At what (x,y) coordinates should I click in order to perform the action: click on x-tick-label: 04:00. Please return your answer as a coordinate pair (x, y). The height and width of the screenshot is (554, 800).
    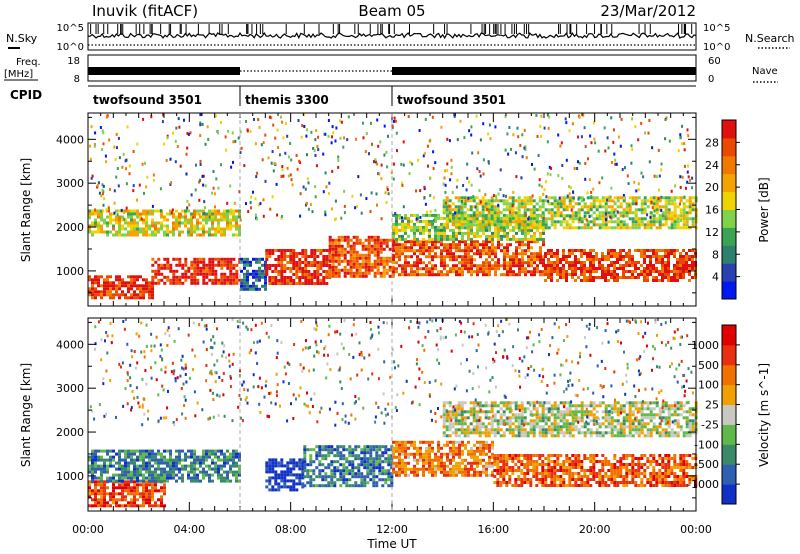
    Looking at the image, I should click on (189, 529).